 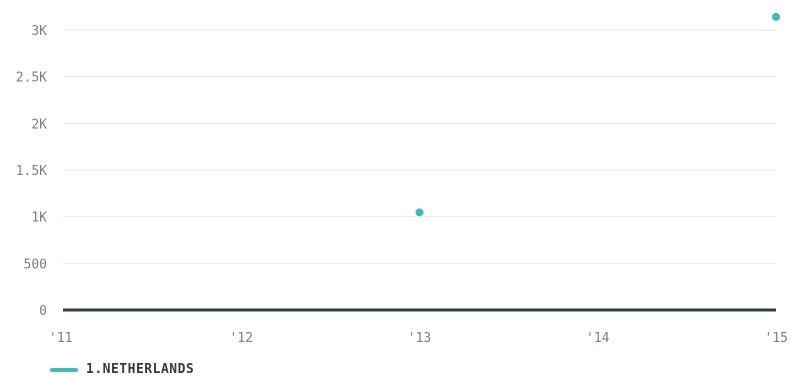 What do you see at coordinates (64, 369) in the screenshot?
I see `legend-swatch` at bounding box center [64, 369].